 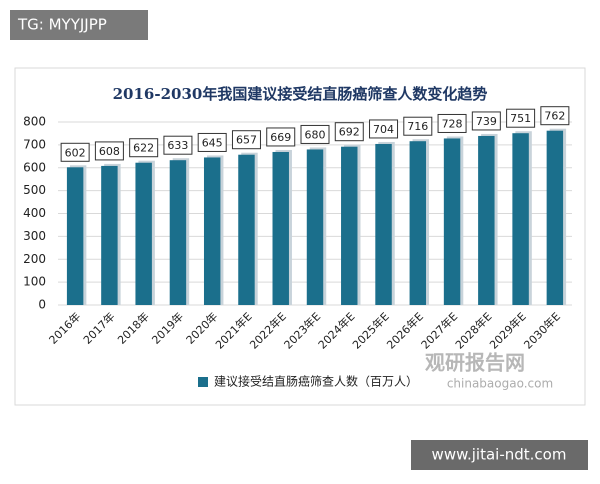 I want to click on legend-label: 建议接受结直肠癌筛查人数（百万人）, so click(x=316, y=381).